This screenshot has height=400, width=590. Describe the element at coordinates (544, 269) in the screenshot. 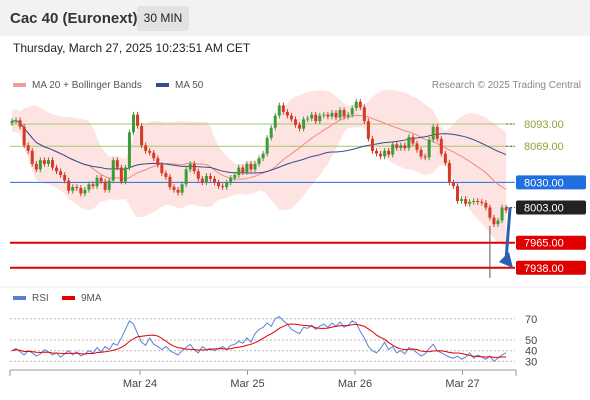

I see `level-label-5: 7938.00` at that location.